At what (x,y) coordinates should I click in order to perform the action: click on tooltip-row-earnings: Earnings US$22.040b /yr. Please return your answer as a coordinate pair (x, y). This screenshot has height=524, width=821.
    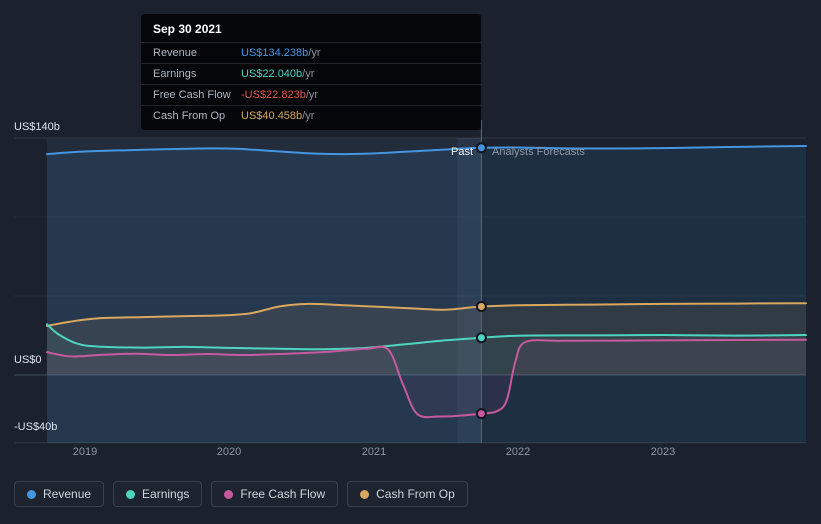
    Looking at the image, I should click on (311, 73).